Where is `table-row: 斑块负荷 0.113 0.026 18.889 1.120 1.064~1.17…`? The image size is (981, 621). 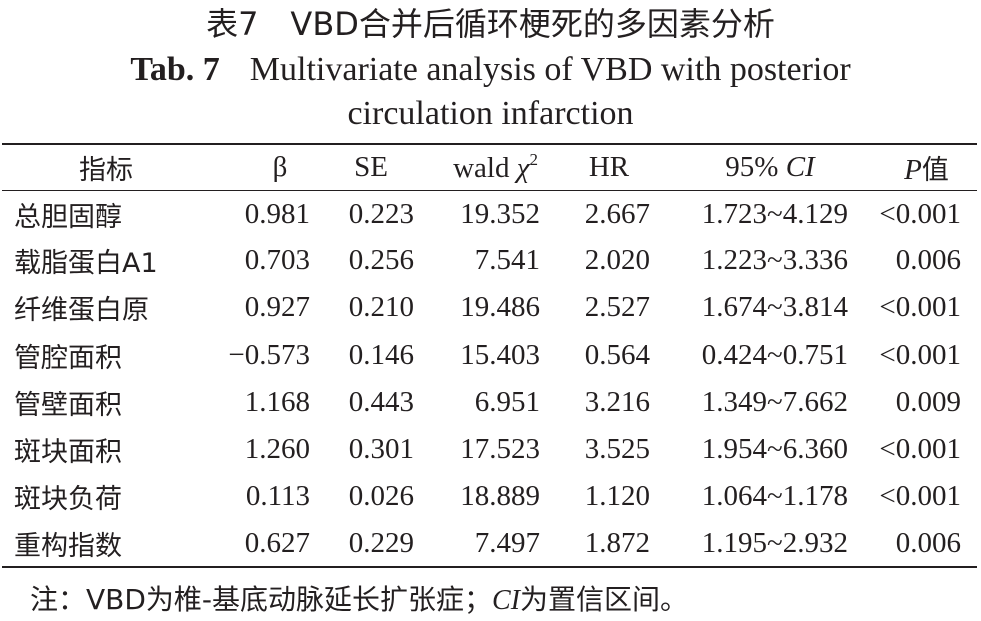 table-row: 斑块负荷 0.113 0.026 18.889 1.120 1.064~1.17… is located at coordinates (489, 496).